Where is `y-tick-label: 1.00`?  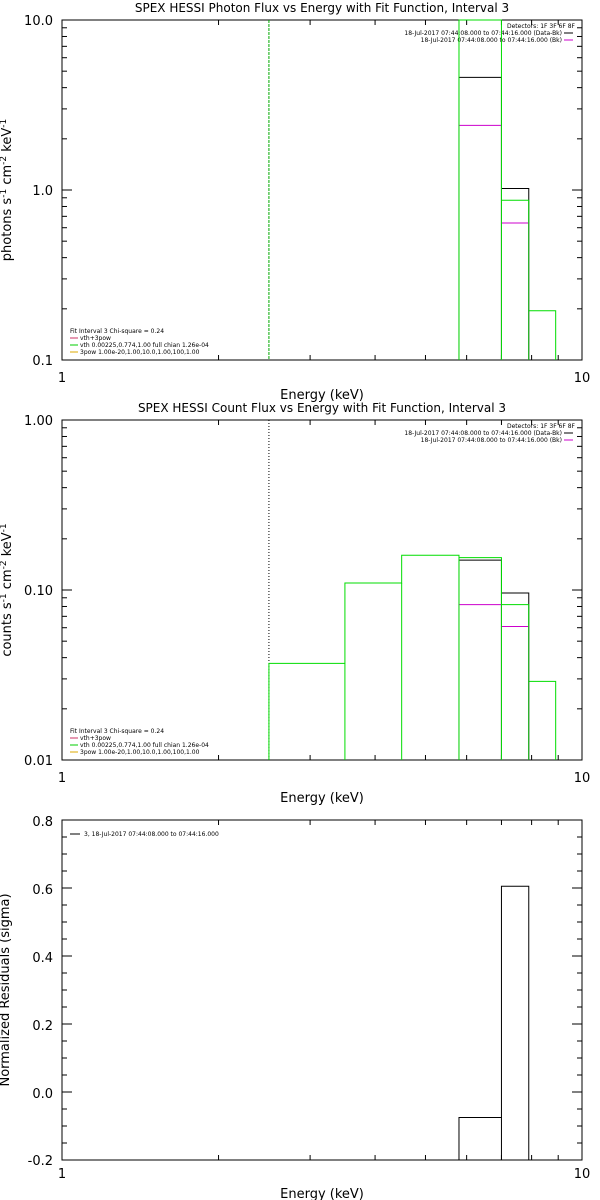
y-tick-label: 1.00 is located at coordinates (38, 421).